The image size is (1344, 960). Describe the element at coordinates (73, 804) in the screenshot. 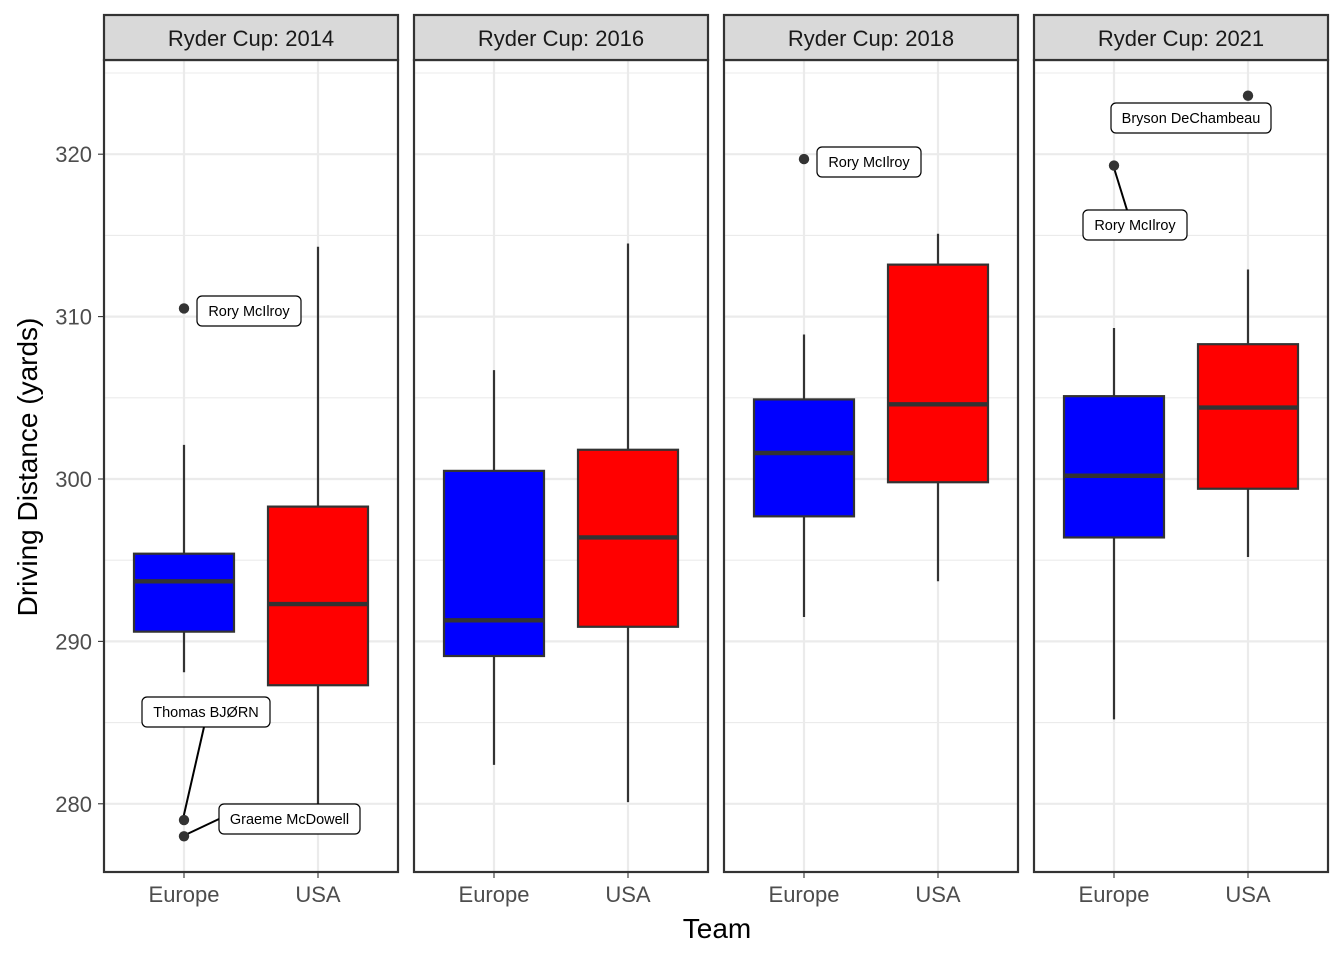

I see `y-tick-label-280: 280` at that location.